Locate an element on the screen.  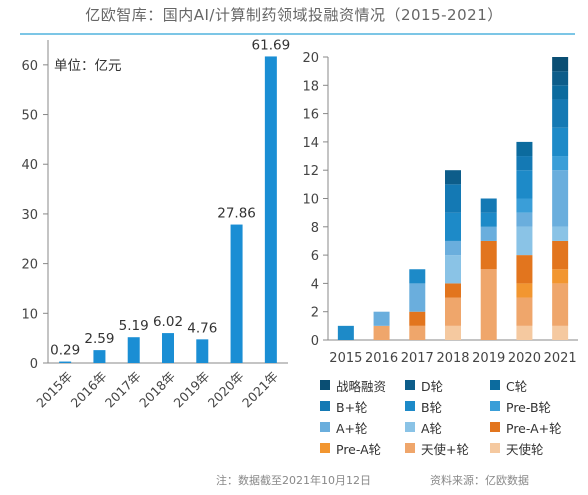
legend-label: Pre-A+轮 is located at coordinates (534, 428).